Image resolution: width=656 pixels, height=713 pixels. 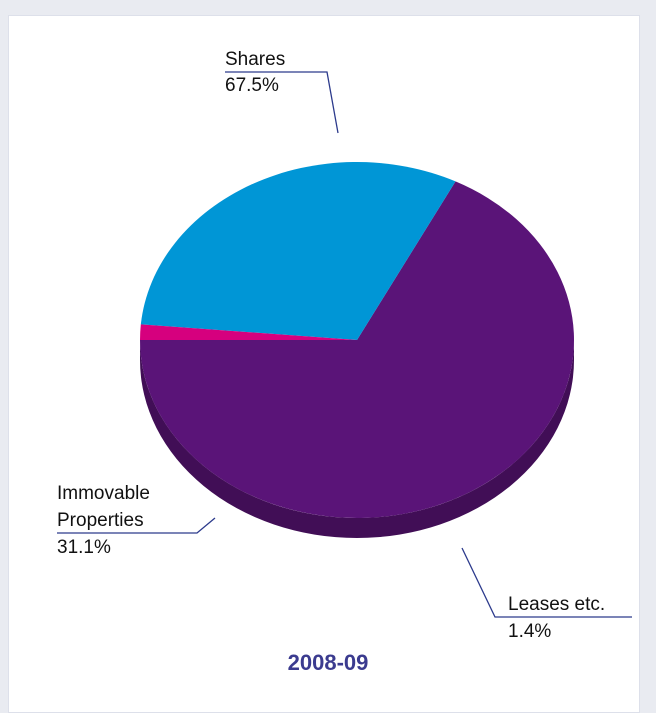 What do you see at coordinates (103, 507) in the screenshot?
I see `slice-label: Immovable Properties` at bounding box center [103, 507].